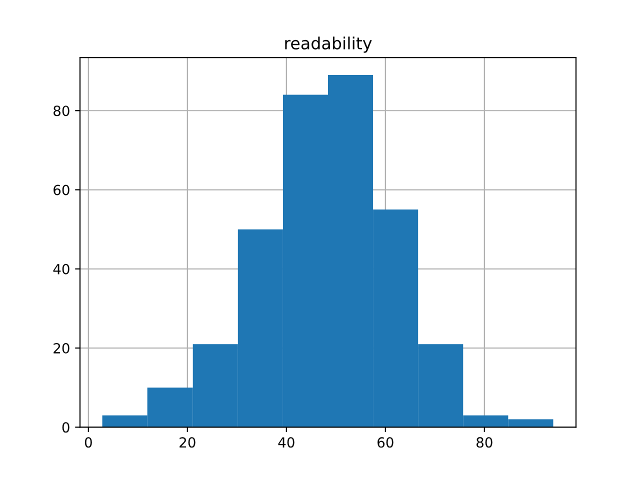 Image resolution: width=640 pixels, height=480 pixels. What do you see at coordinates (61, 269) in the screenshot?
I see `y-tick-label: 40` at bounding box center [61, 269].